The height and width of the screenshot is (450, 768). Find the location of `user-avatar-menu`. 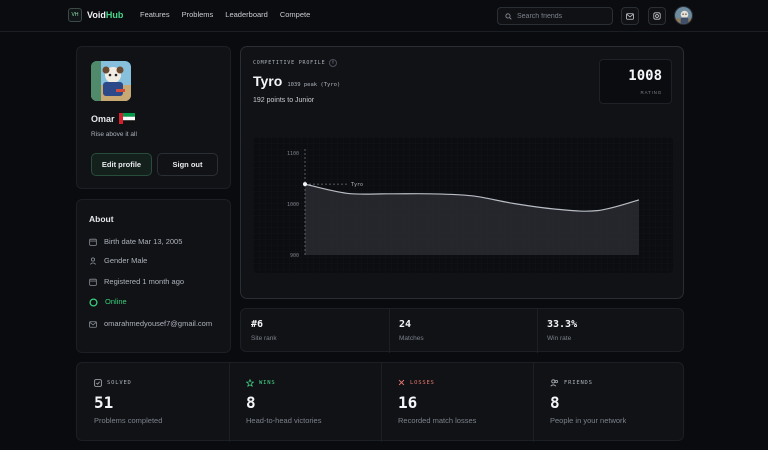

user-avatar-menu is located at coordinates (683, 15).